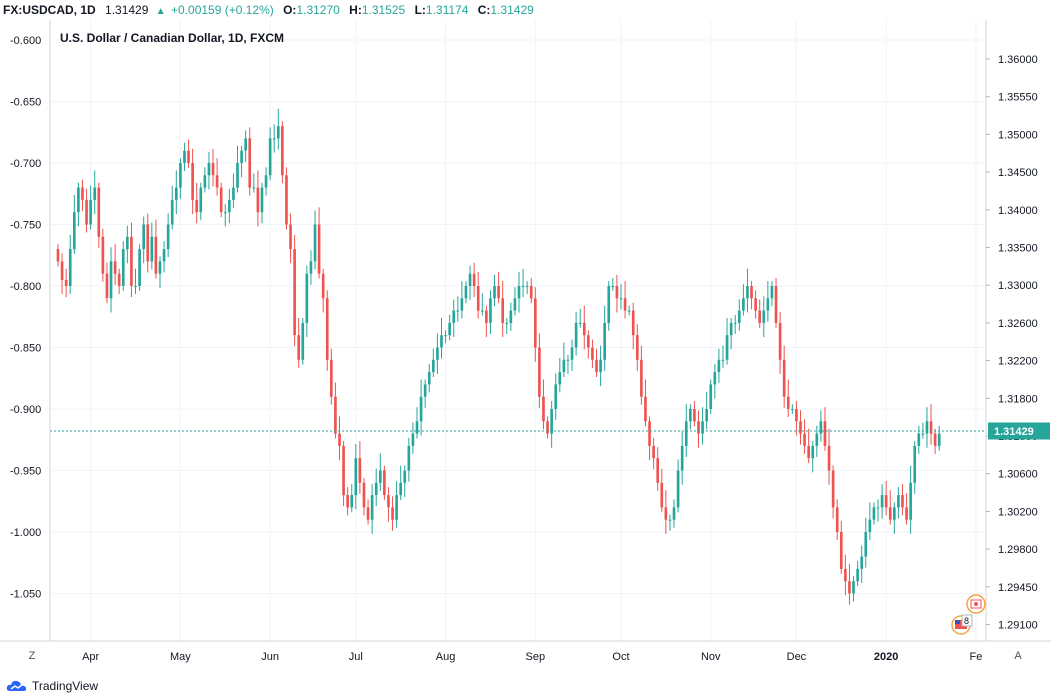 Image resolution: width=1051 pixels, height=698 pixels. What do you see at coordinates (976, 604) in the screenshot?
I see `ca-flag-event-icon` at bounding box center [976, 604].